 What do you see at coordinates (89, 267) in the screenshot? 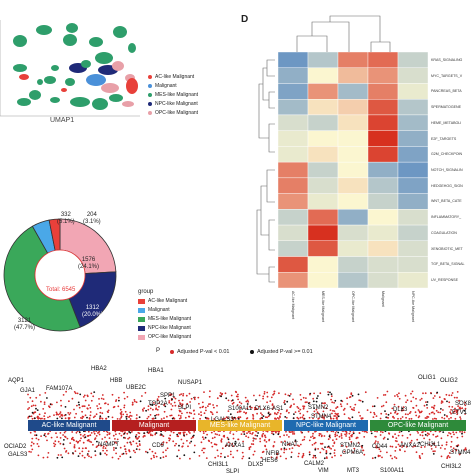
I see `slice-percent: (24.1%)` at bounding box center [89, 267].